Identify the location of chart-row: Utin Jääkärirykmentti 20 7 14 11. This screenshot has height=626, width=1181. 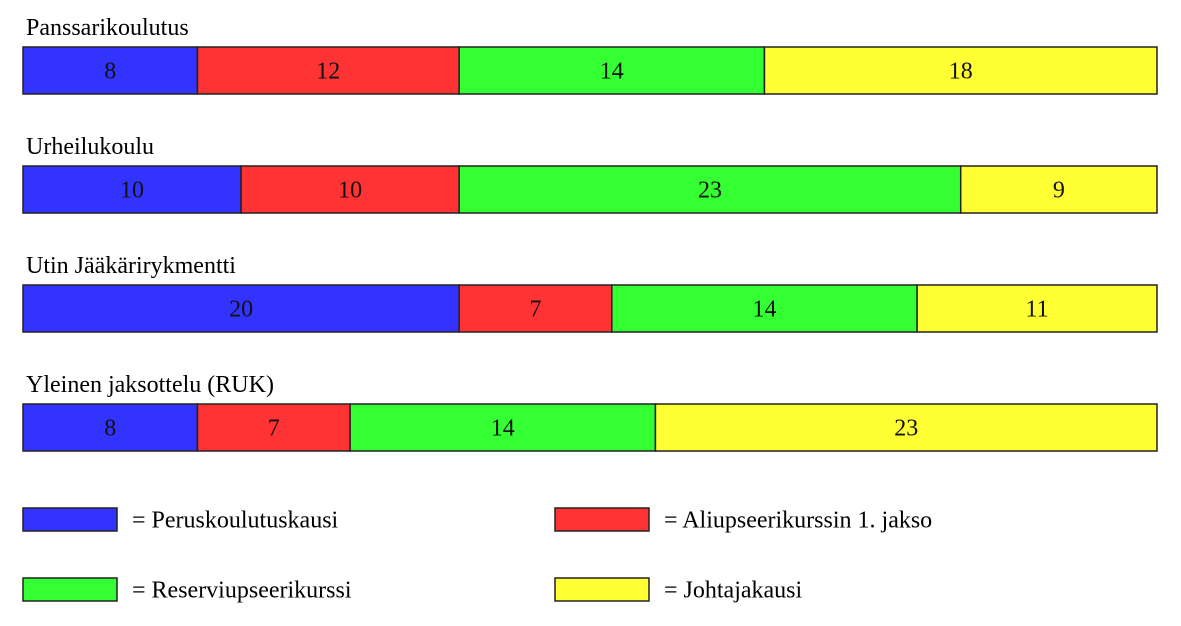
(590, 293).